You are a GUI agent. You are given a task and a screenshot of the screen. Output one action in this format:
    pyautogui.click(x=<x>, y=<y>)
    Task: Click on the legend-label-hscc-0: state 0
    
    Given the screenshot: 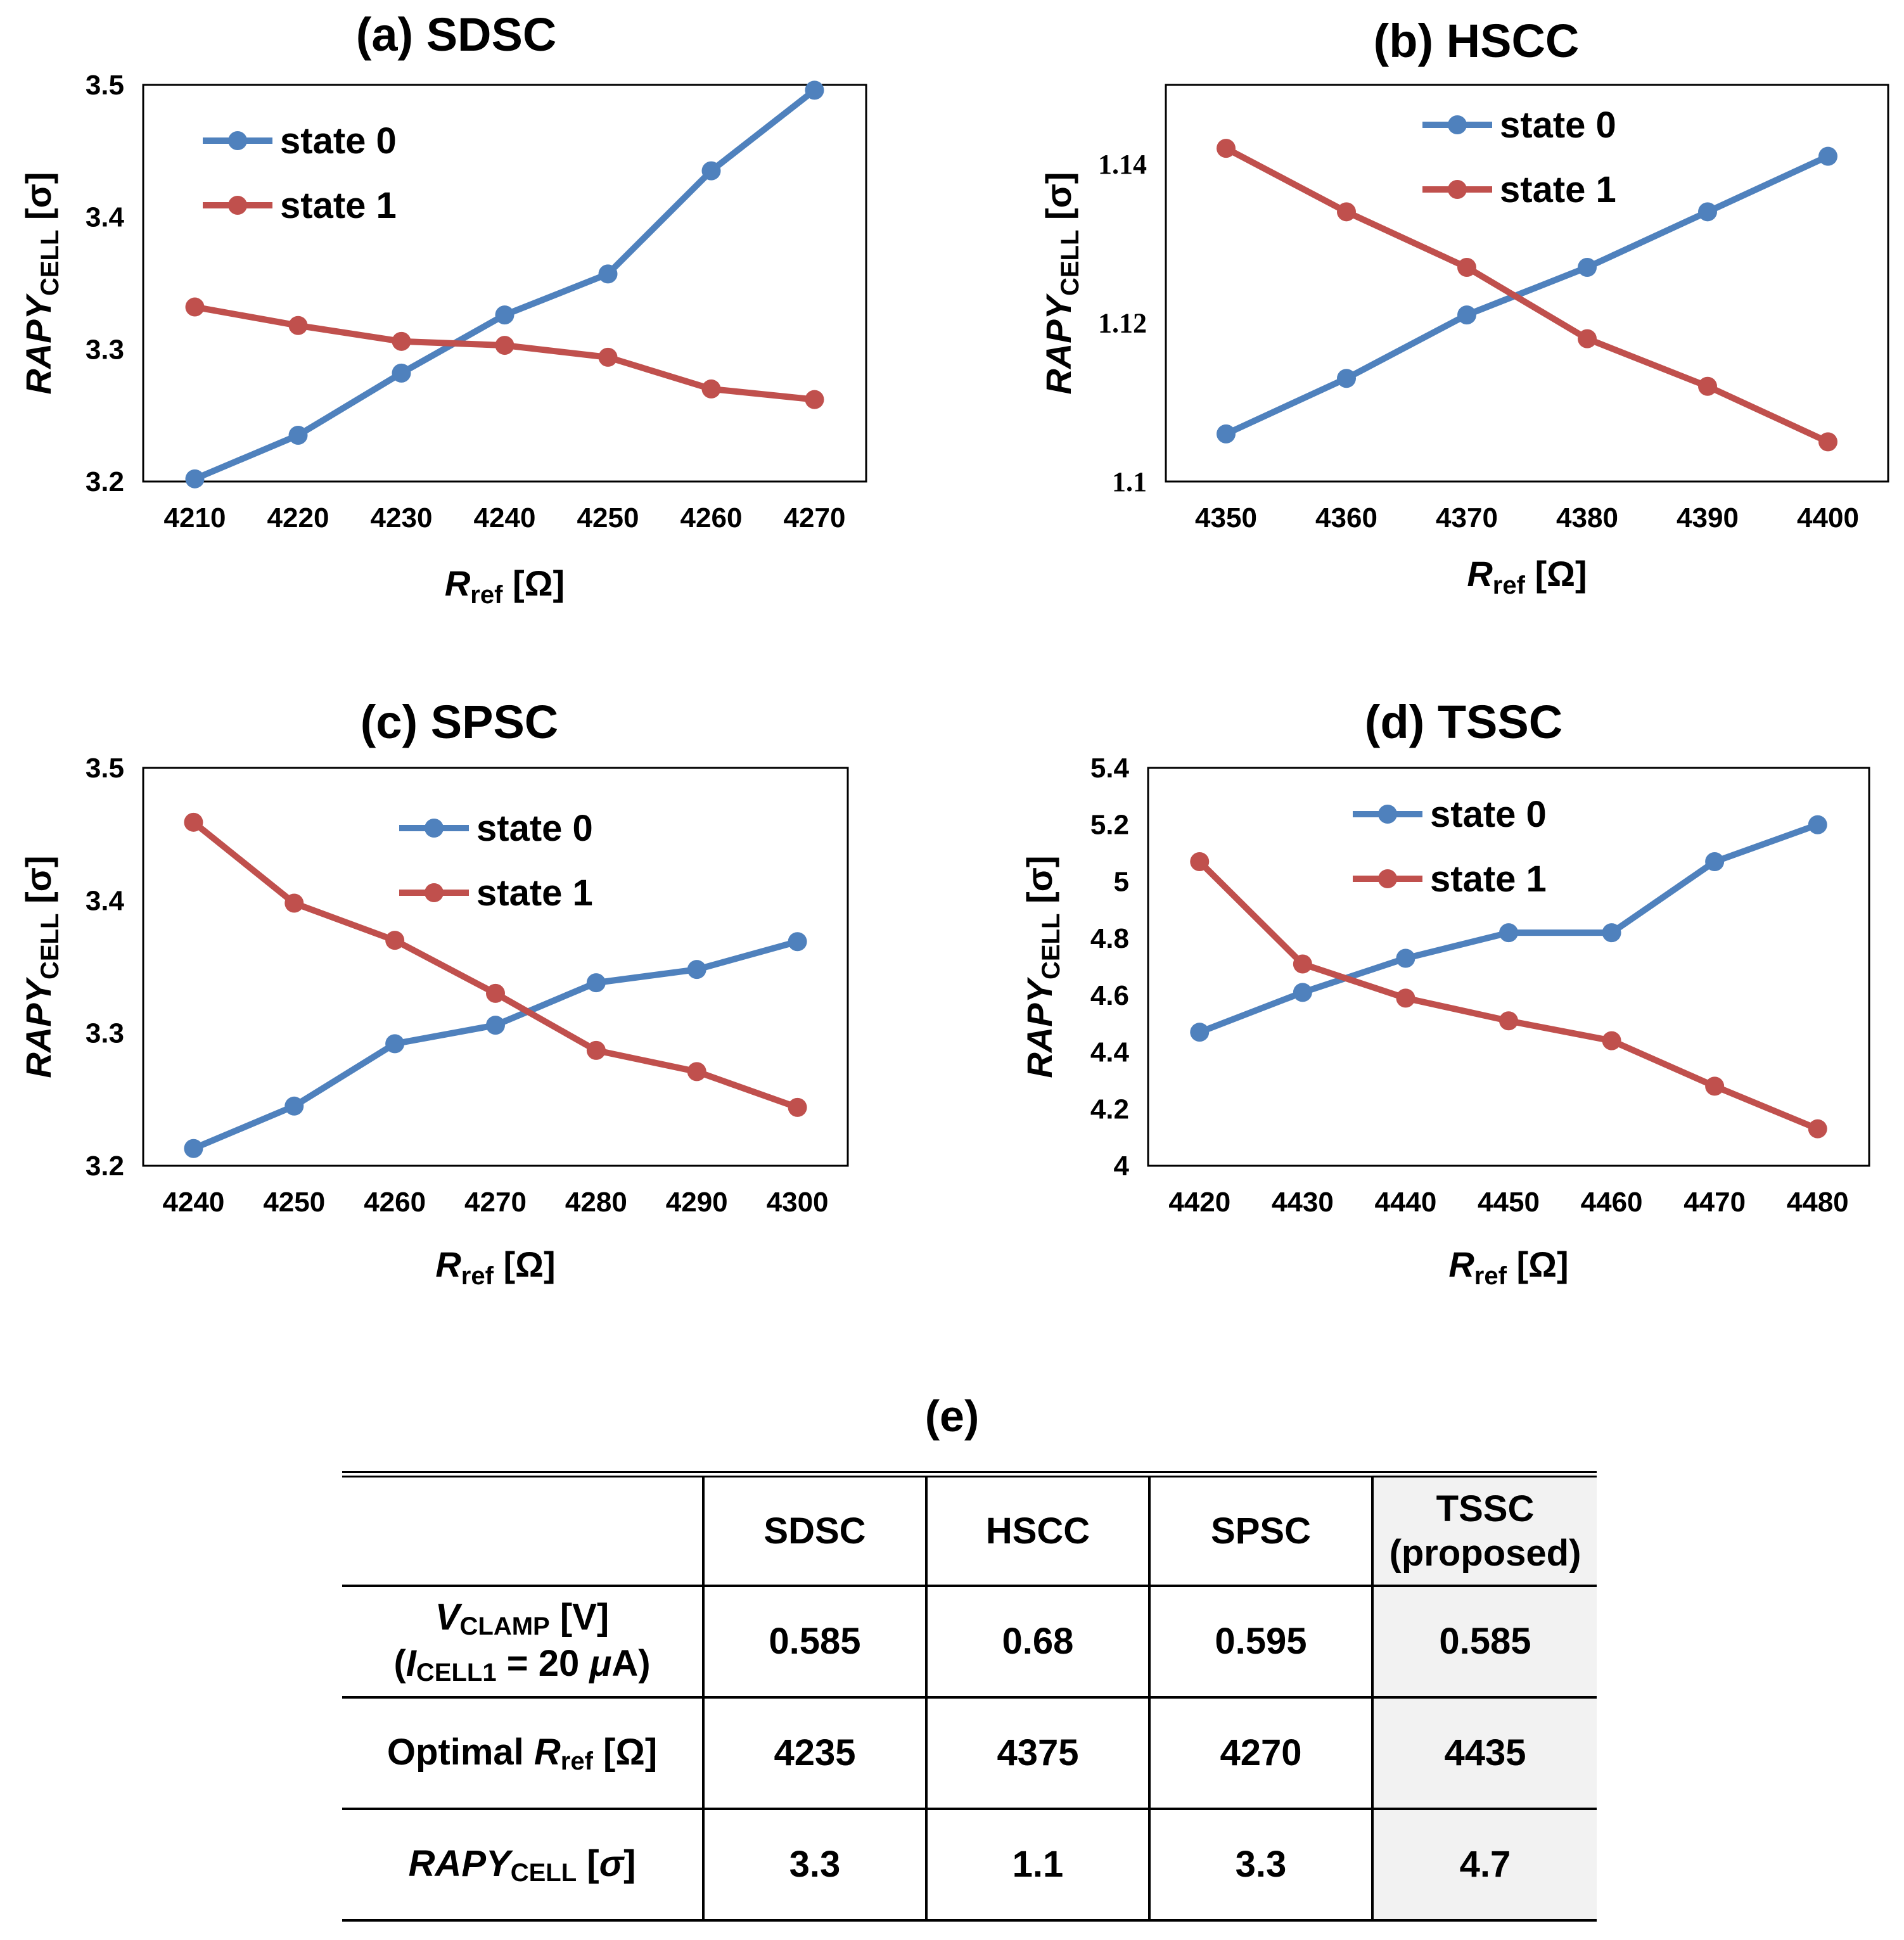 What is the action you would take?
    pyautogui.click(x=1558, y=125)
    